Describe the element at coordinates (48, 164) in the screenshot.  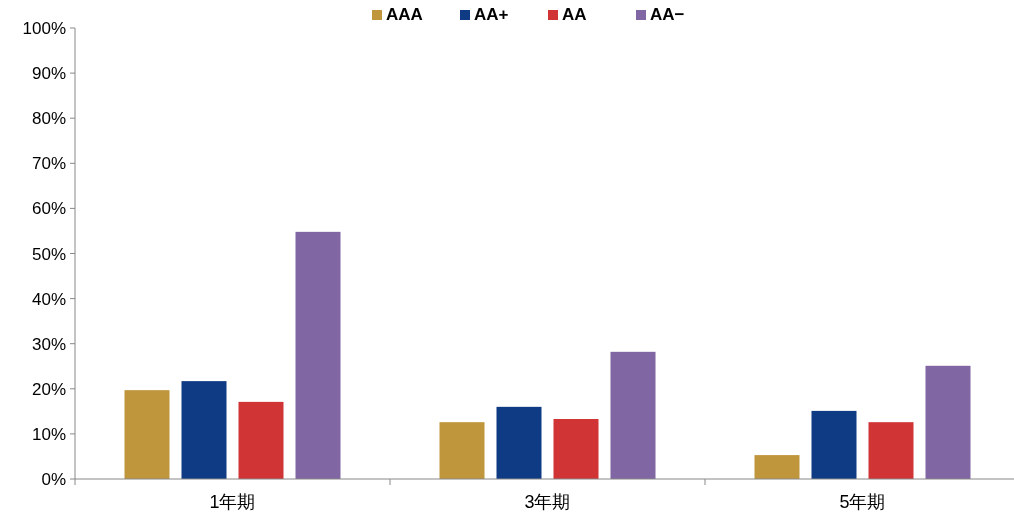
I see `y-tick-label: 70%` at that location.